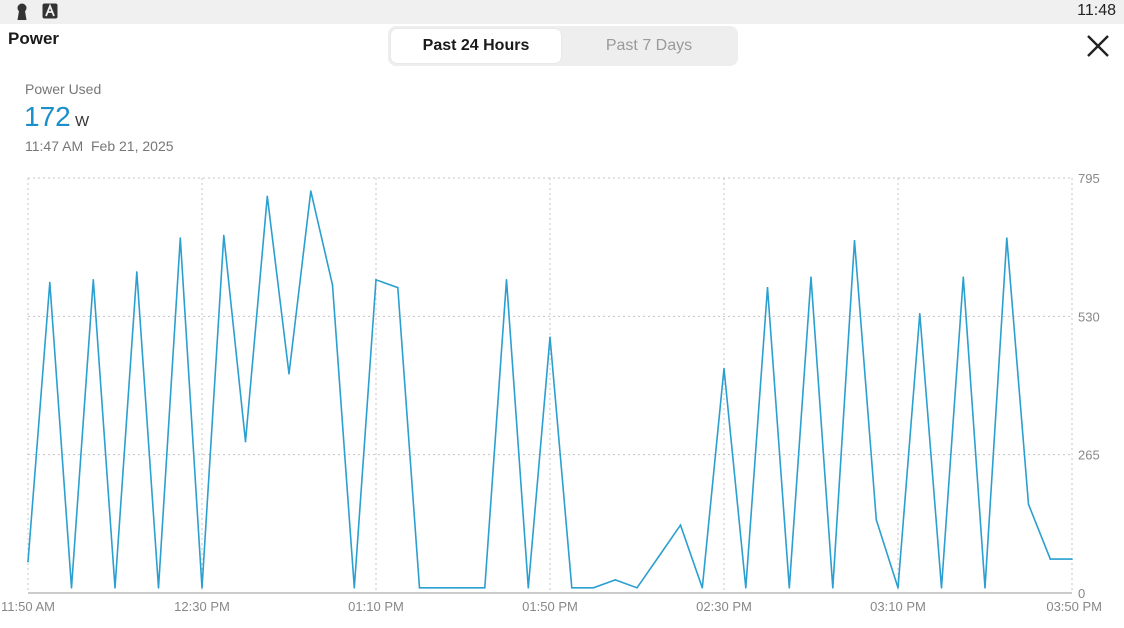 This screenshot has height=628, width=1124. Describe the element at coordinates (54, 146) in the screenshot. I see `metric-time: 11:47 AM` at that location.